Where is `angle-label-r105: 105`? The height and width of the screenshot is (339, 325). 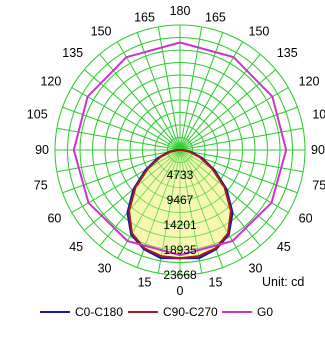
angle-label-r105: 105 is located at coordinates (318, 115).